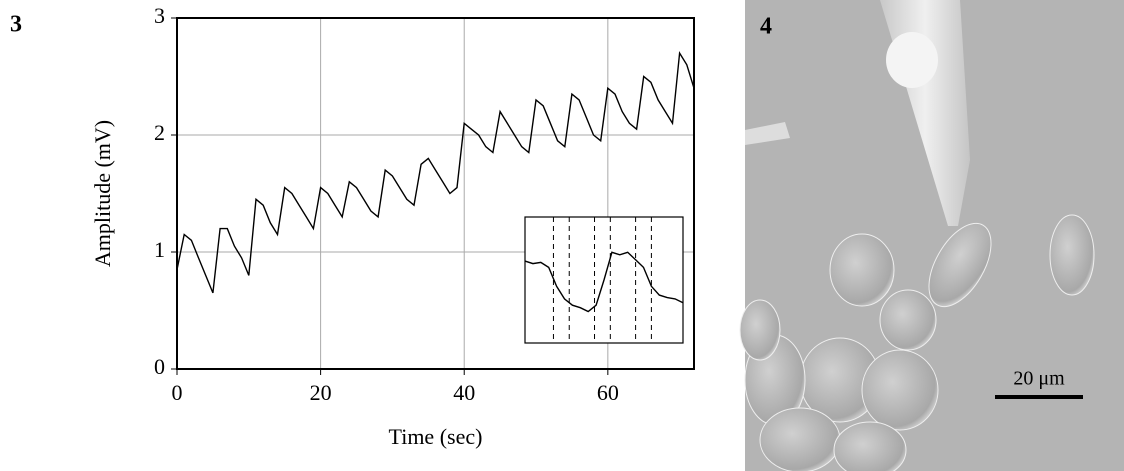 This screenshot has width=1124, height=471. I want to click on panel-label: 4, so click(766, 27).